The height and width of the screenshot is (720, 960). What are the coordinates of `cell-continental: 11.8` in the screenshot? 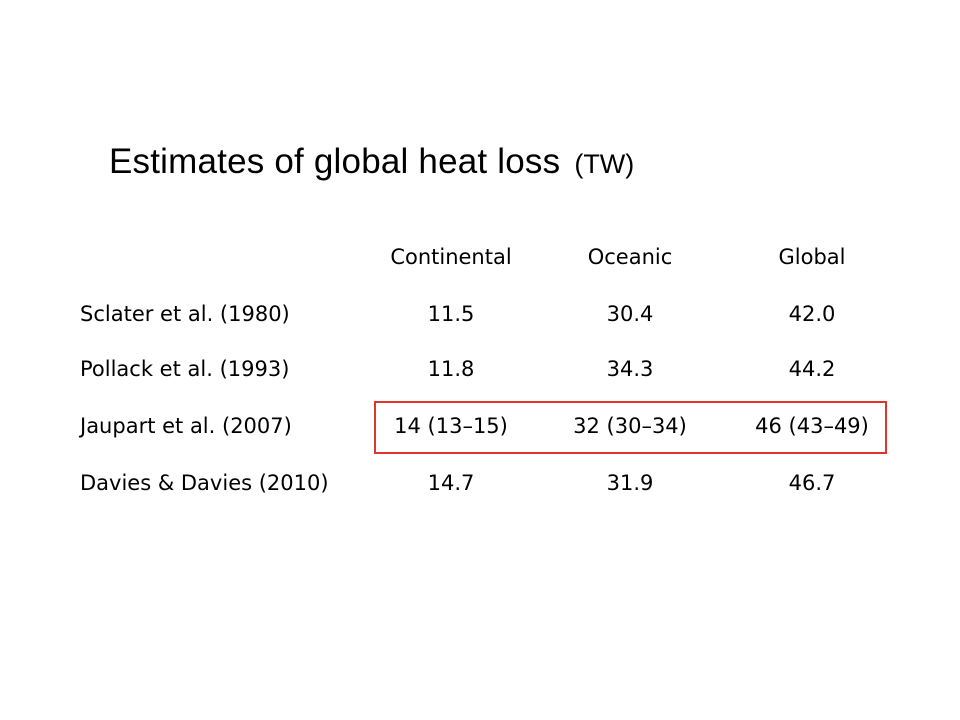 It's located at (451, 369).